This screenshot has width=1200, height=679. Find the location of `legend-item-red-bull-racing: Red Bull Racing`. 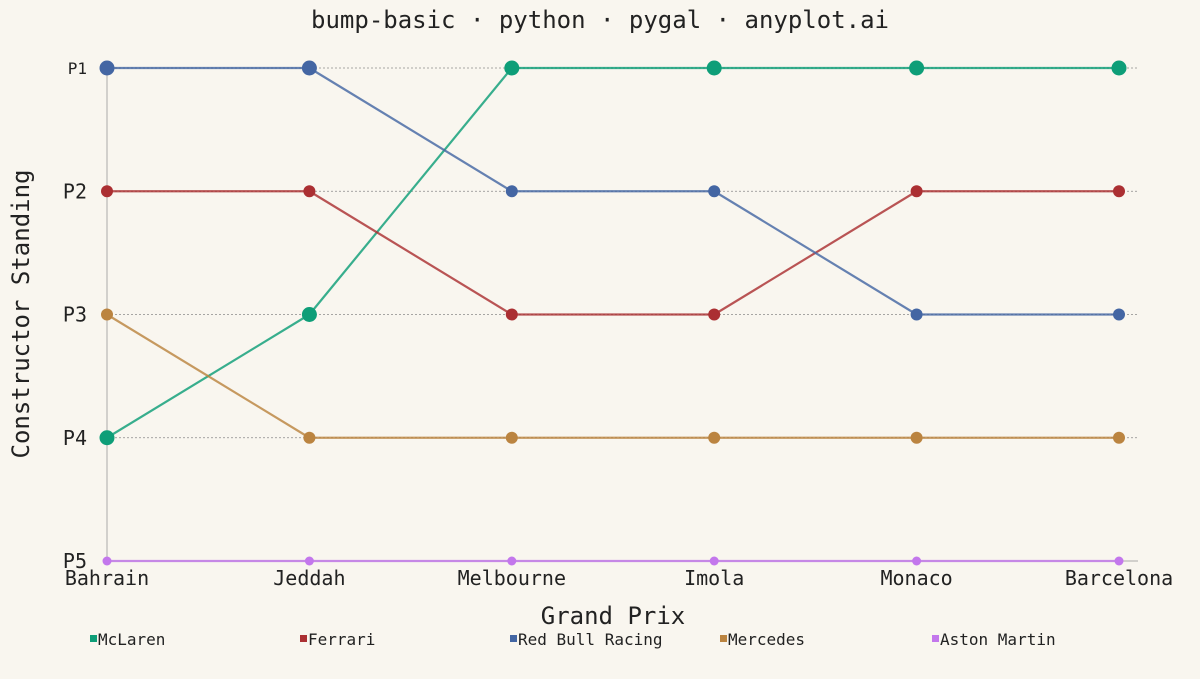

legend-item-red-bull-racing: Red Bull Racing is located at coordinates (586, 639).